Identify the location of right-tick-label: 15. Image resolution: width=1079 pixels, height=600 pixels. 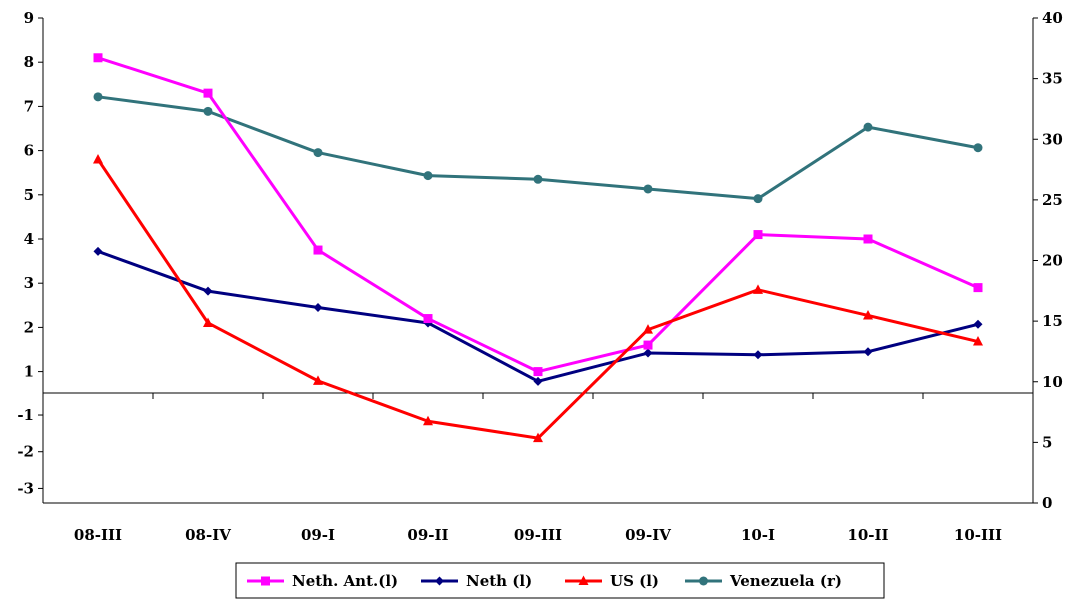
(1052, 321).